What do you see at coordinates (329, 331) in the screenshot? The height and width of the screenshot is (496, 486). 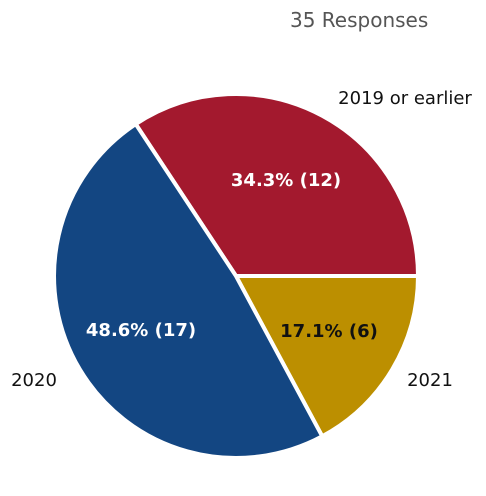 I see `slice-data-label: 17.1% (6)` at bounding box center [329, 331].